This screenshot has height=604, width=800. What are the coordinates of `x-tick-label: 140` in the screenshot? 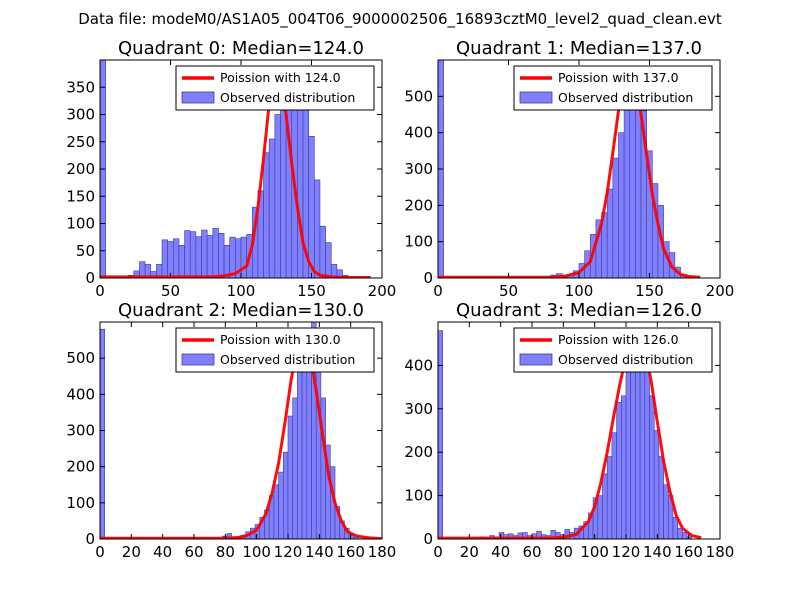 It's located at (319, 552).